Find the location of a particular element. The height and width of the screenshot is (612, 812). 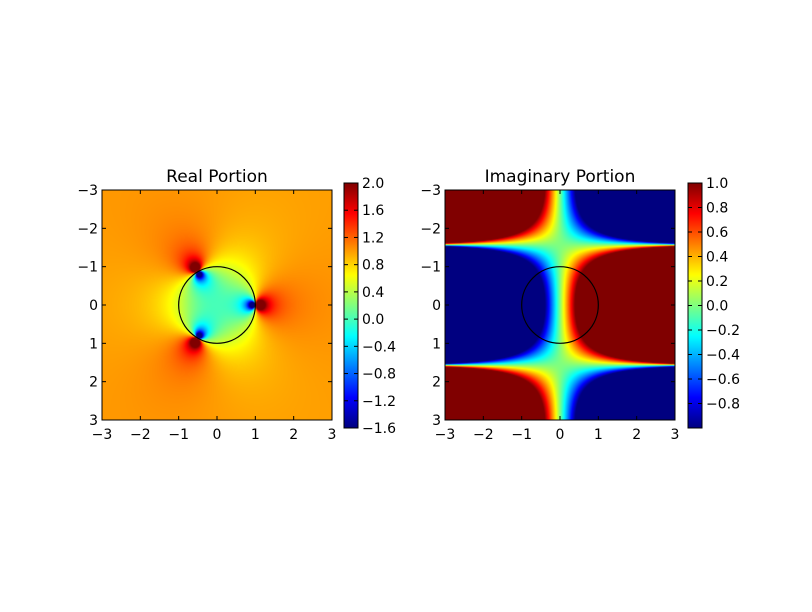

colorbar-tick-label: 0.6 is located at coordinates (717, 233).